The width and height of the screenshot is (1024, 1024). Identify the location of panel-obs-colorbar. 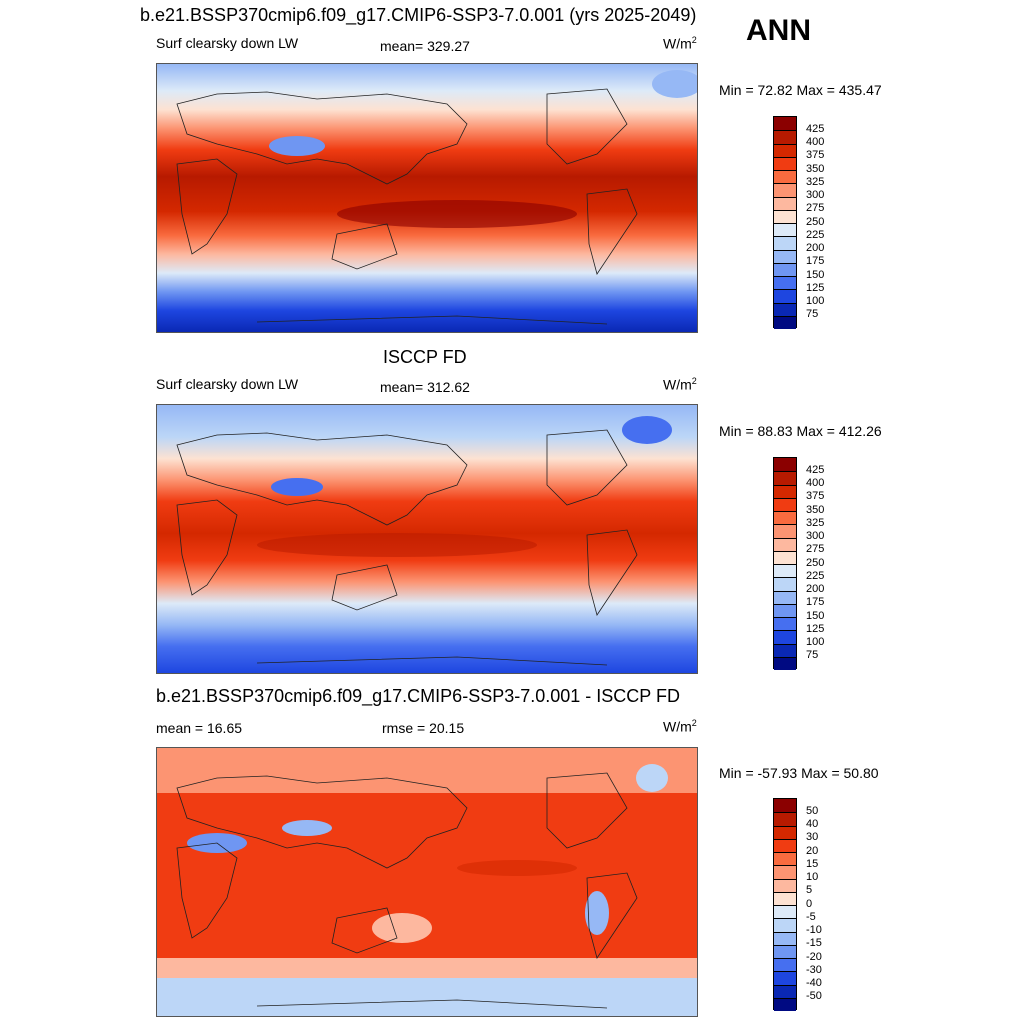
(785, 563).